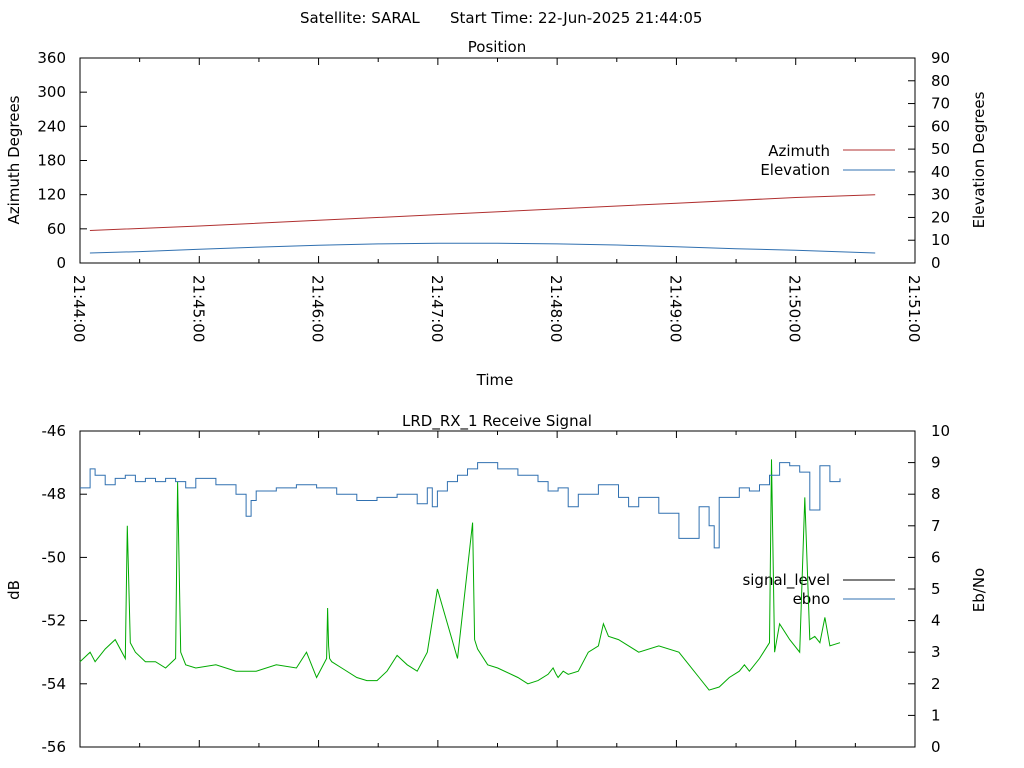 The image size is (1024, 768). What do you see at coordinates (54, 684) in the screenshot?
I see `db-tick-label: -54` at bounding box center [54, 684].